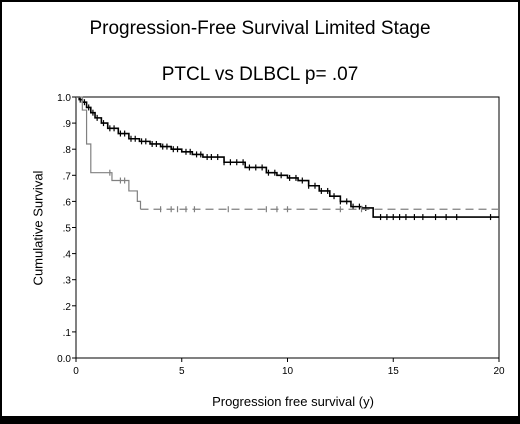 The height and width of the screenshot is (424, 520). Describe the element at coordinates (67, 307) in the screenshot. I see `y-tick-label: .2` at that location.